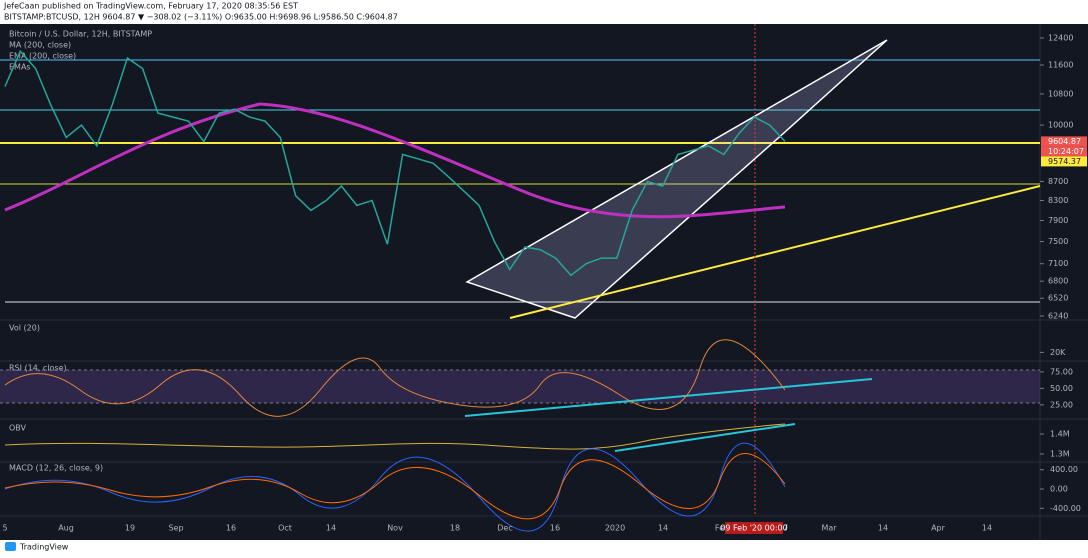 Image resolution: width=1088 pixels, height=558 pixels. What do you see at coordinates (1058, 181) in the screenshot?
I see `y-tick-label: 8700` at bounding box center [1058, 181].